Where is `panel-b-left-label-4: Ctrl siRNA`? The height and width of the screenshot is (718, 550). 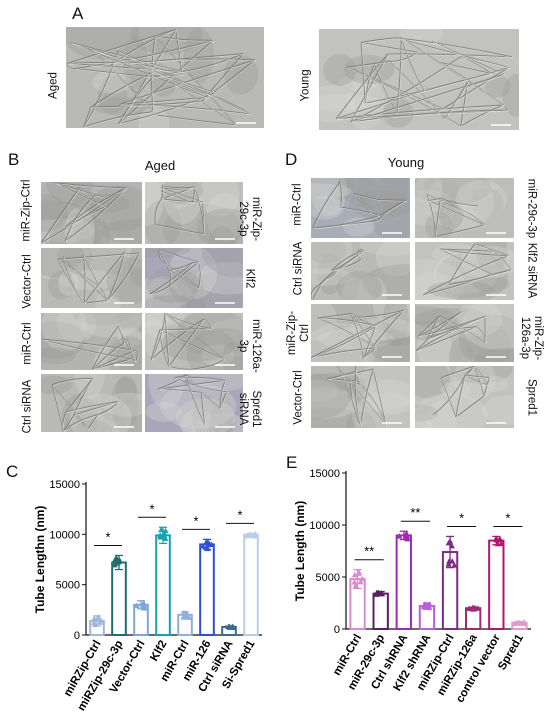
panel-b-left-label-4: Ctrl siRNA is located at coordinates (27, 406).